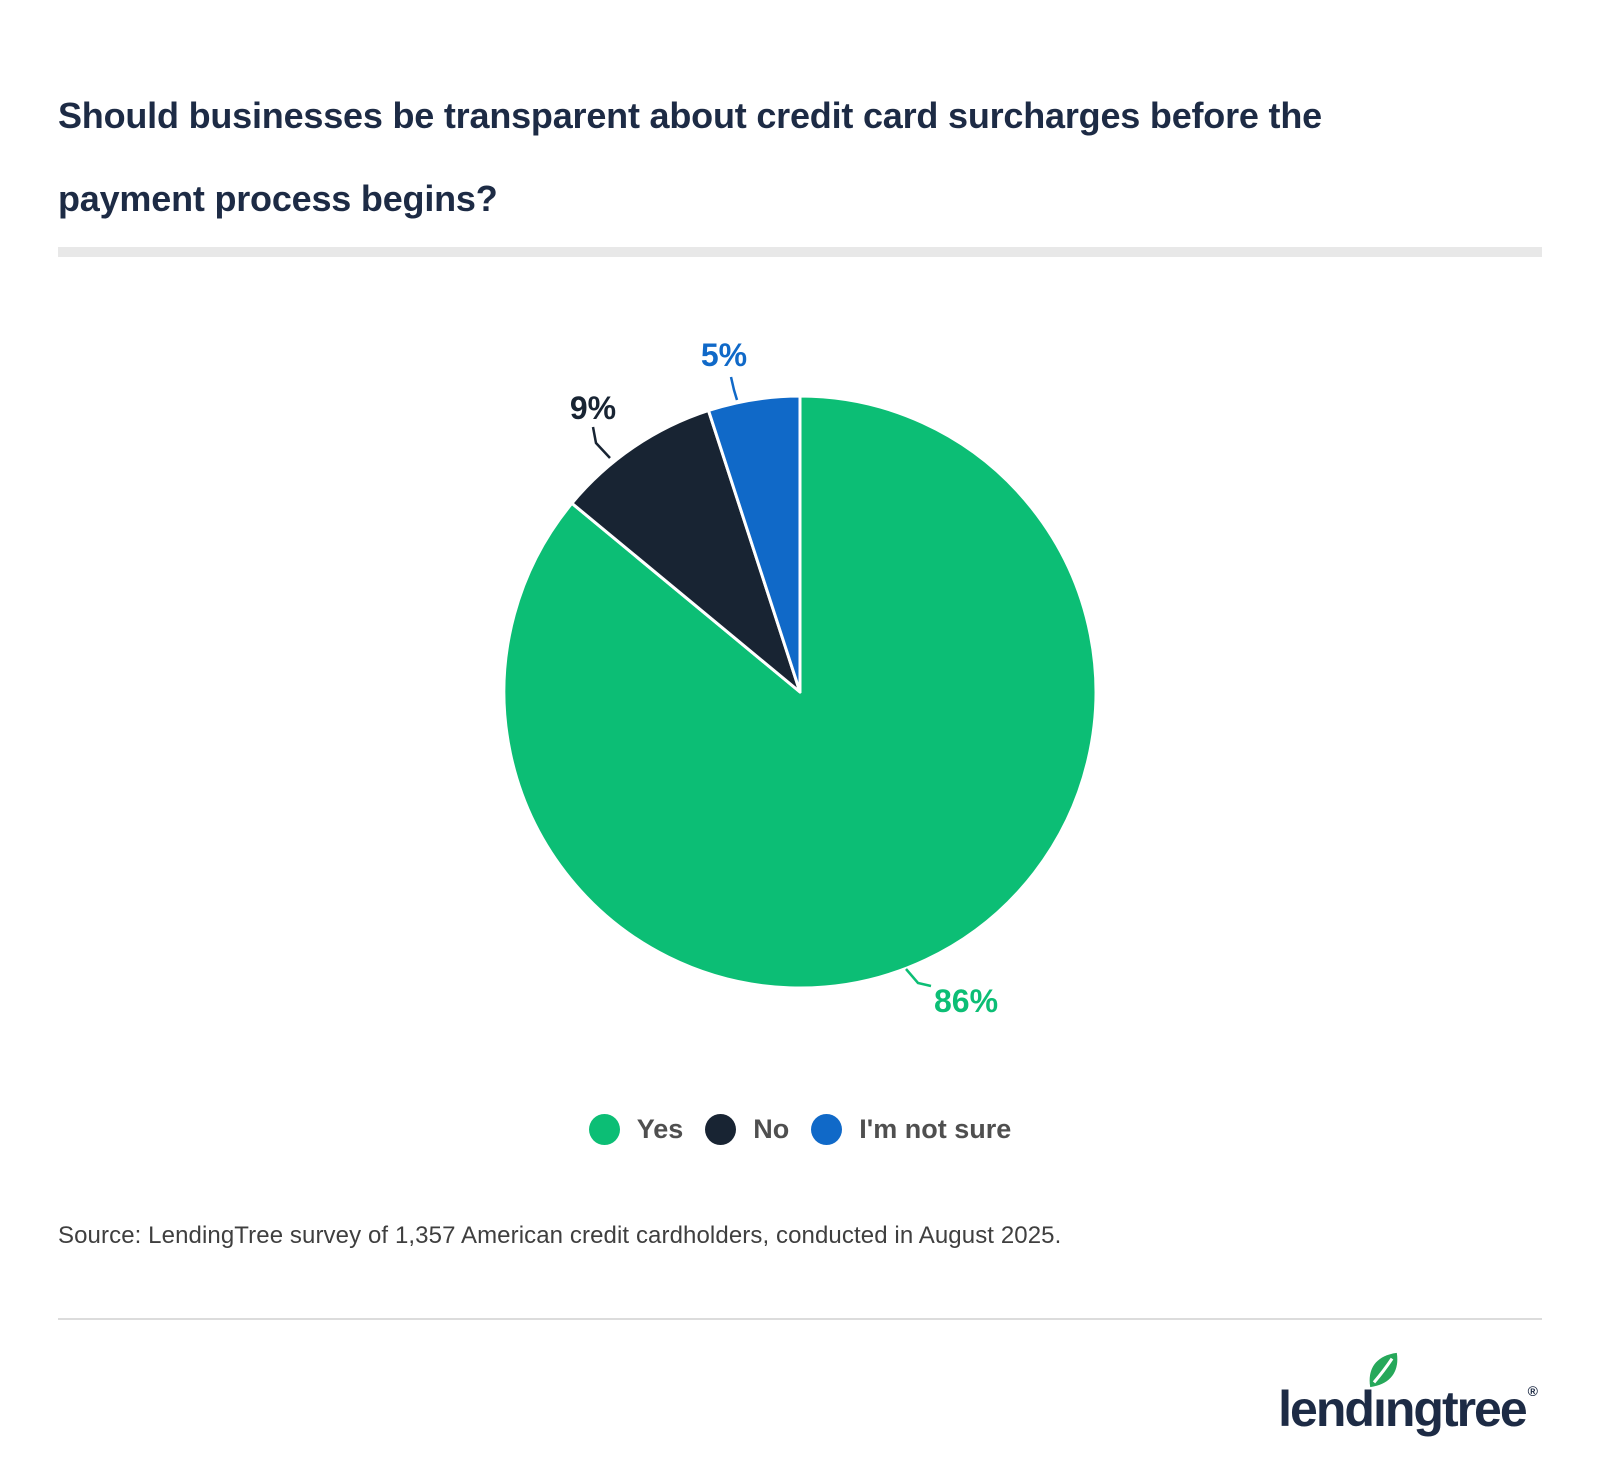 Image resolution: width=1600 pixels, height=1460 pixels. What do you see at coordinates (593, 408) in the screenshot?
I see `callout-label-no: 9%` at bounding box center [593, 408].